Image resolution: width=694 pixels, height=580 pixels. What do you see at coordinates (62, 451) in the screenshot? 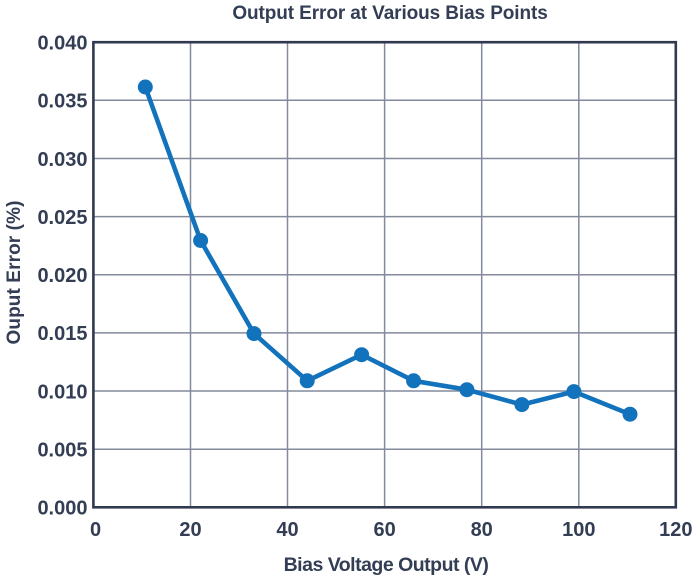
I see `svg-text: 0.005` at bounding box center [62, 451].